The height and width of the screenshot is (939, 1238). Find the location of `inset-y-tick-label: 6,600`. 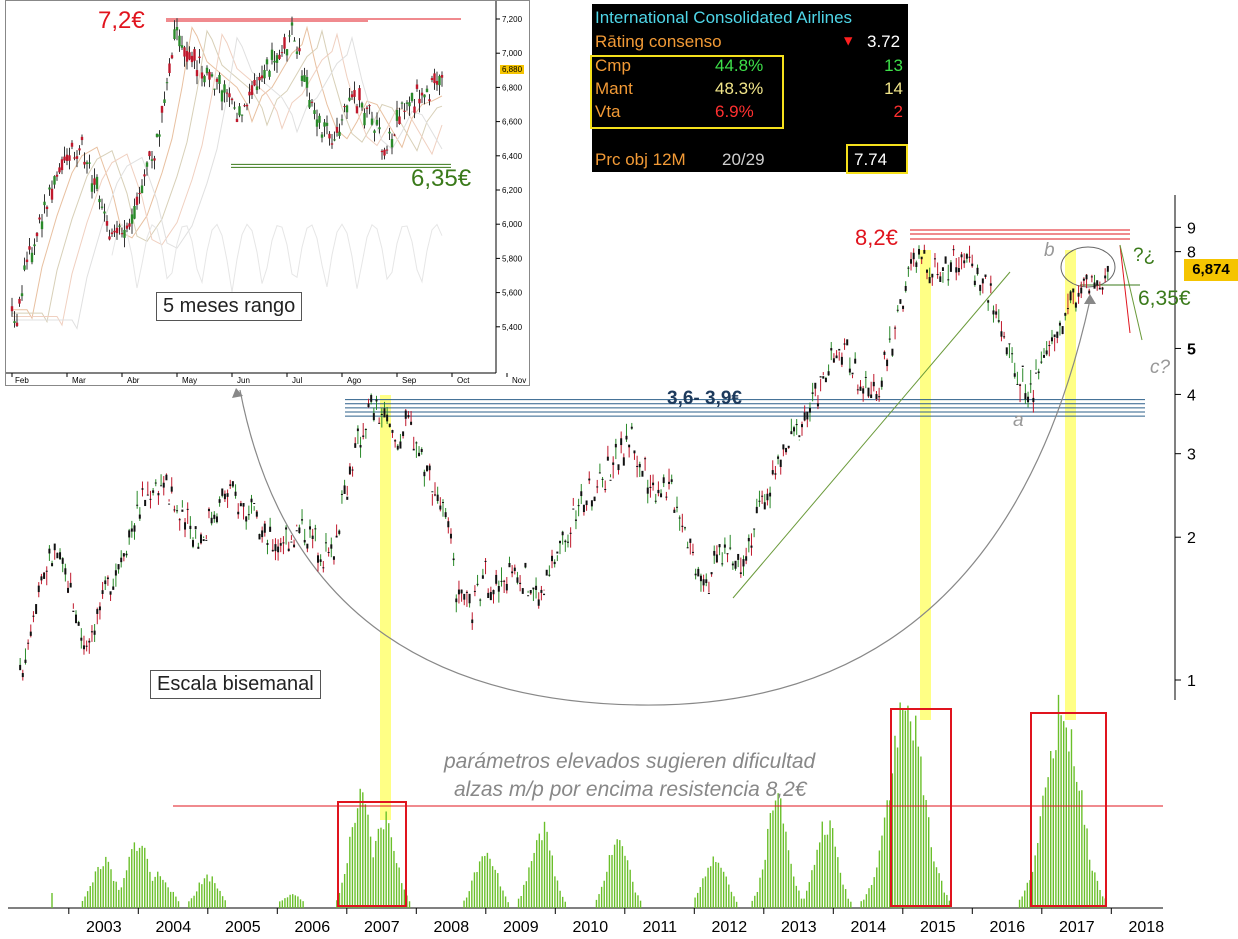

inset-y-tick-label: 6,600 is located at coordinates (512, 122).